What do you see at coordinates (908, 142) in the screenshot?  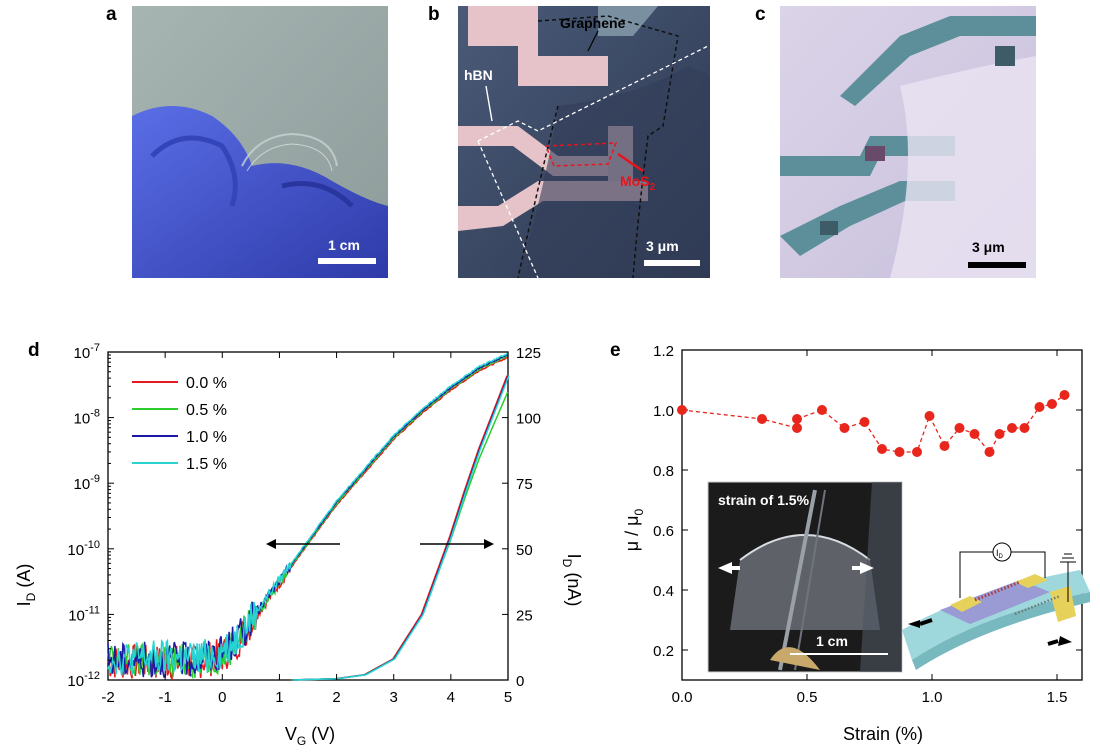 I see `micrograph-transparent-device: 3 μm` at bounding box center [908, 142].